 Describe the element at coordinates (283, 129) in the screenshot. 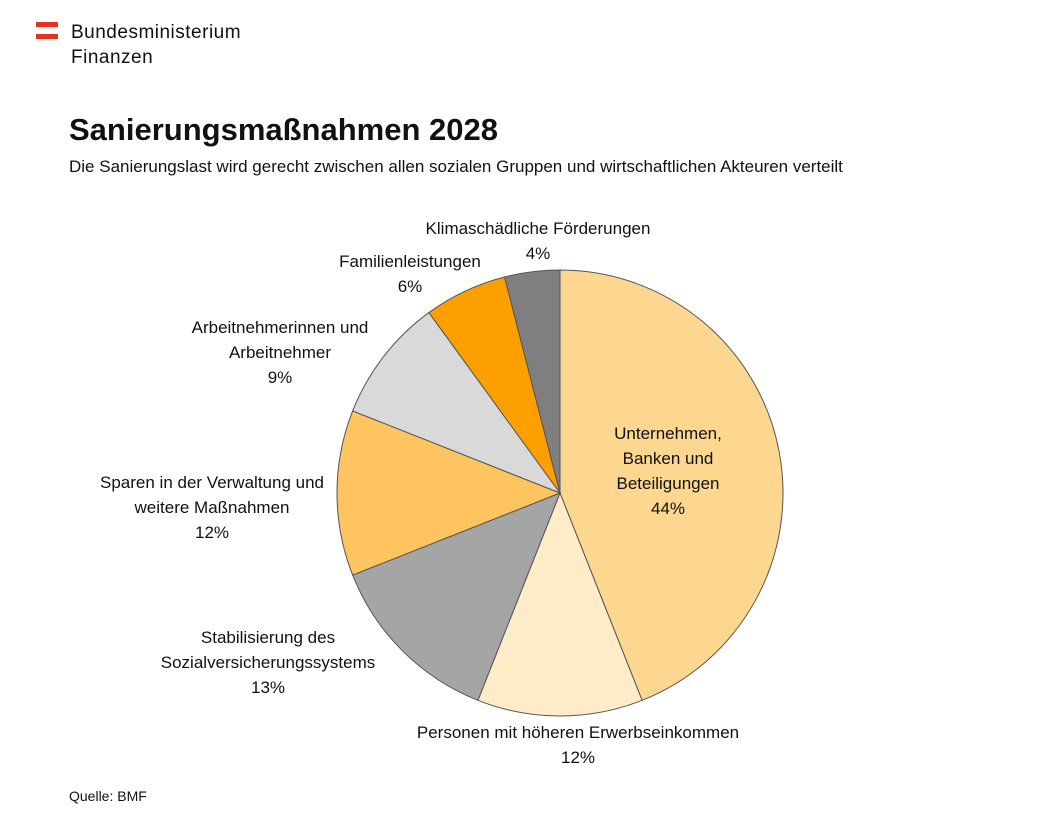

I see `chart-title: Sanierungsmaßnahmen 2028` at that location.